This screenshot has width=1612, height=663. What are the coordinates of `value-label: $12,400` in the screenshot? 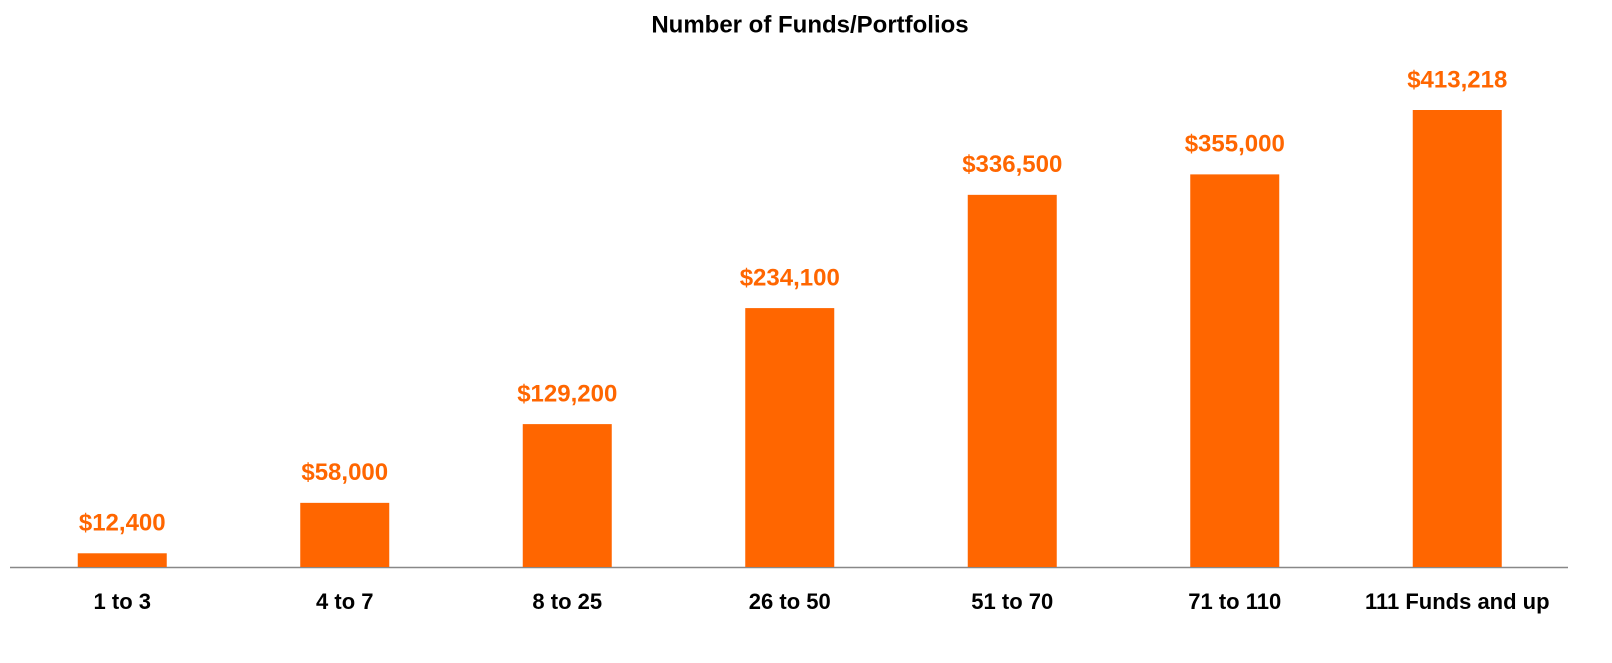 It's located at (122, 523).